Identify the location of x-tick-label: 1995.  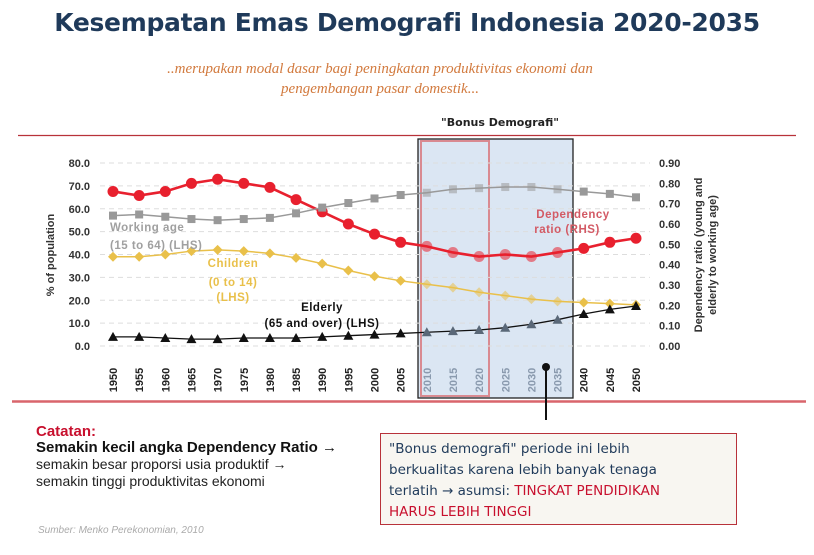
(349, 380).